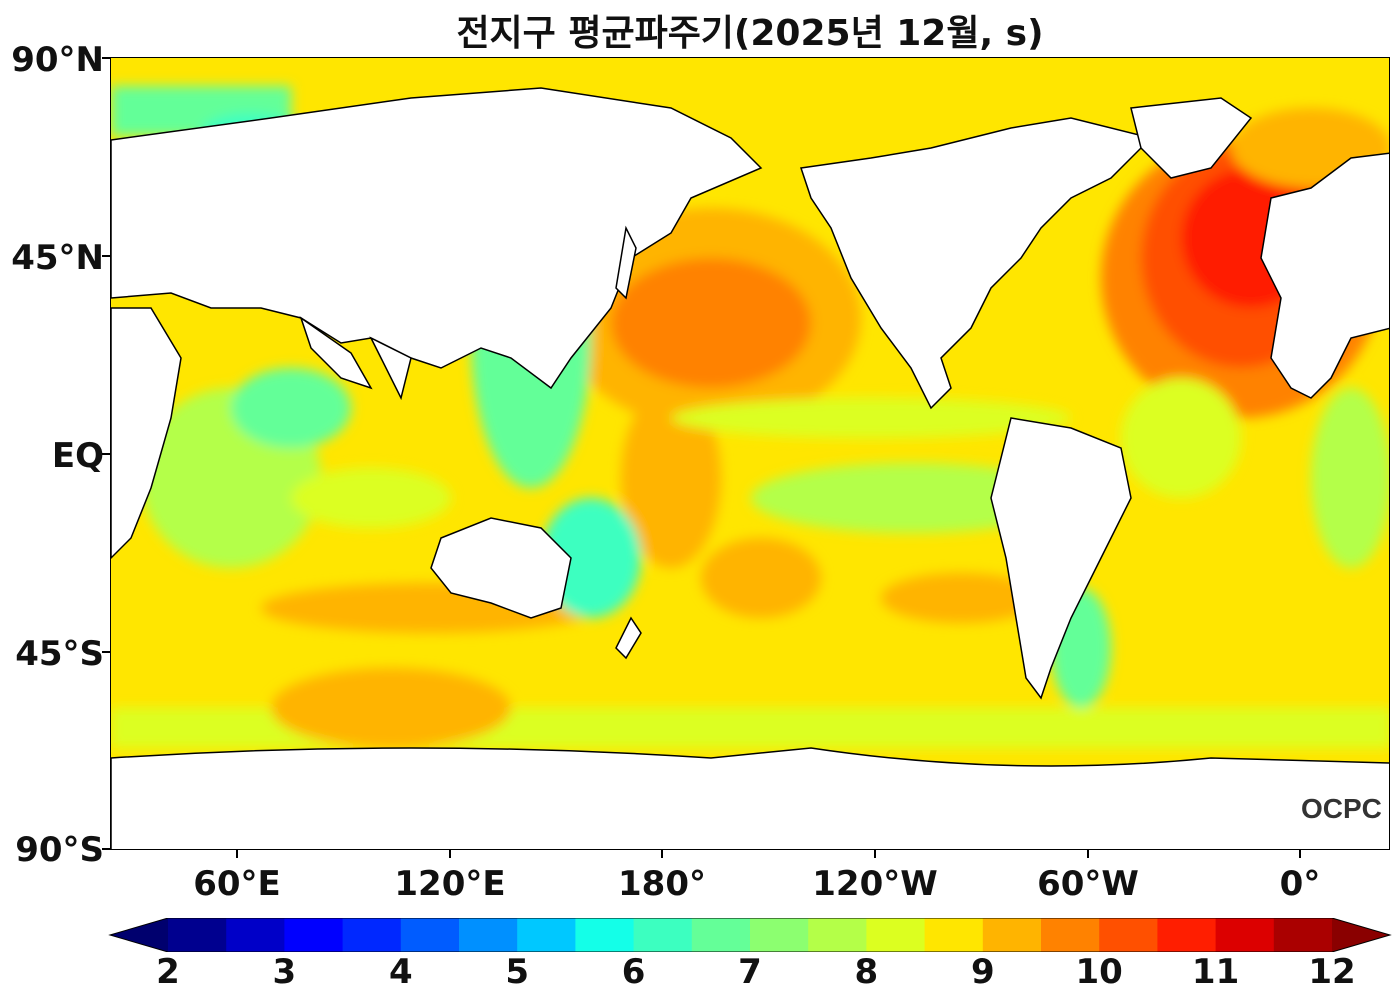 This screenshot has width=1400, height=1006. I want to click on lat-label-90s: 90°S, so click(59, 850).